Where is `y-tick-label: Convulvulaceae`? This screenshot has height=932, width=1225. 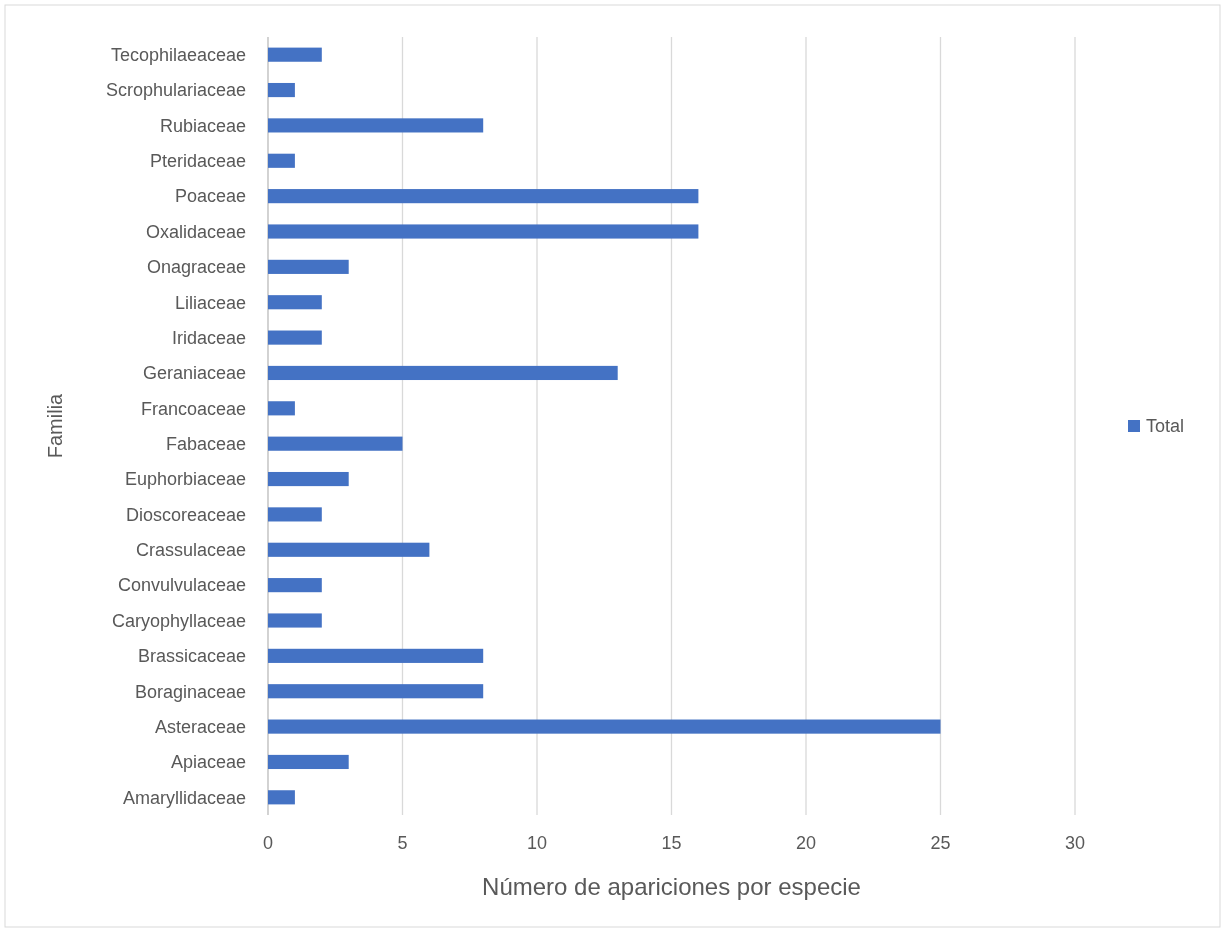
y-tick-label: Convulvulaceae is located at coordinates (181, 585).